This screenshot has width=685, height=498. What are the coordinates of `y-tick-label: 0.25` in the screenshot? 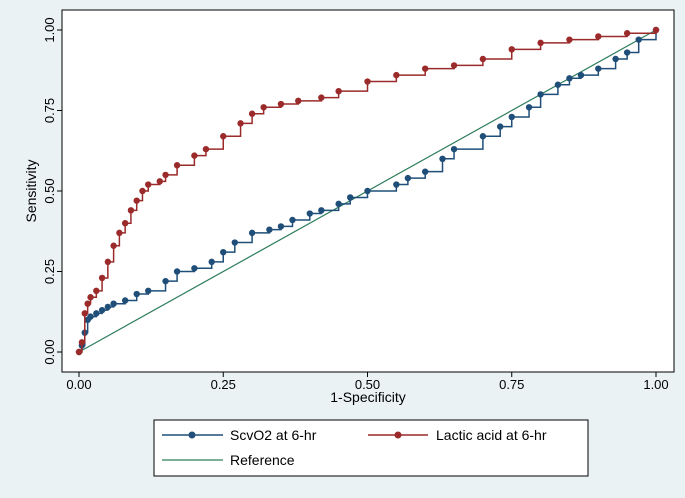 It's located at (49, 271).